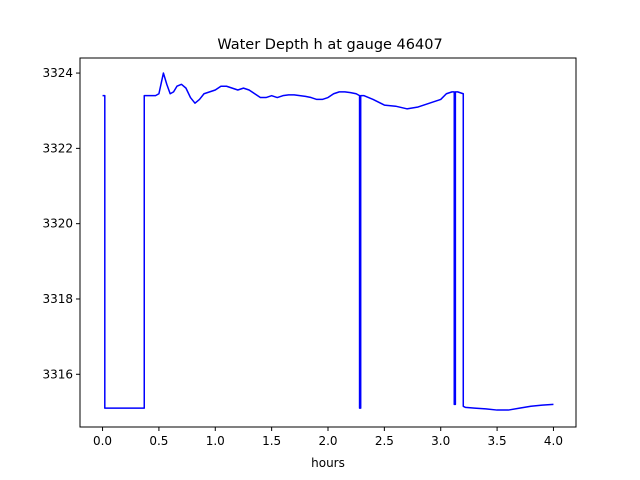  I want to click on y-tick-label: 3316, so click(57, 374).